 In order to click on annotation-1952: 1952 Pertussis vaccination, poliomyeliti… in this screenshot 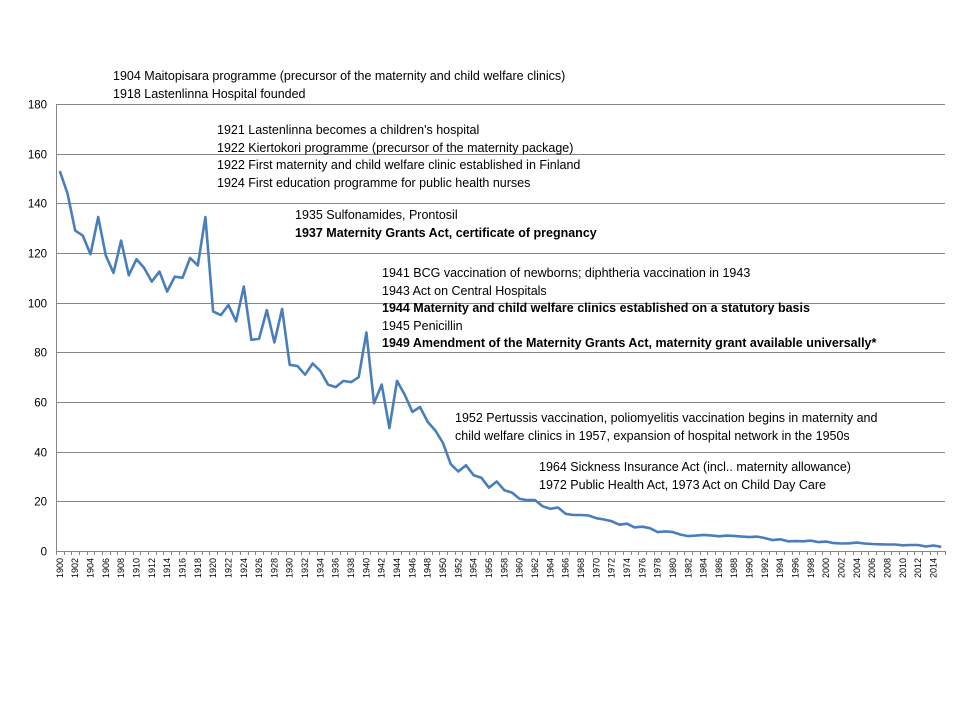, I will do `click(666, 427)`.